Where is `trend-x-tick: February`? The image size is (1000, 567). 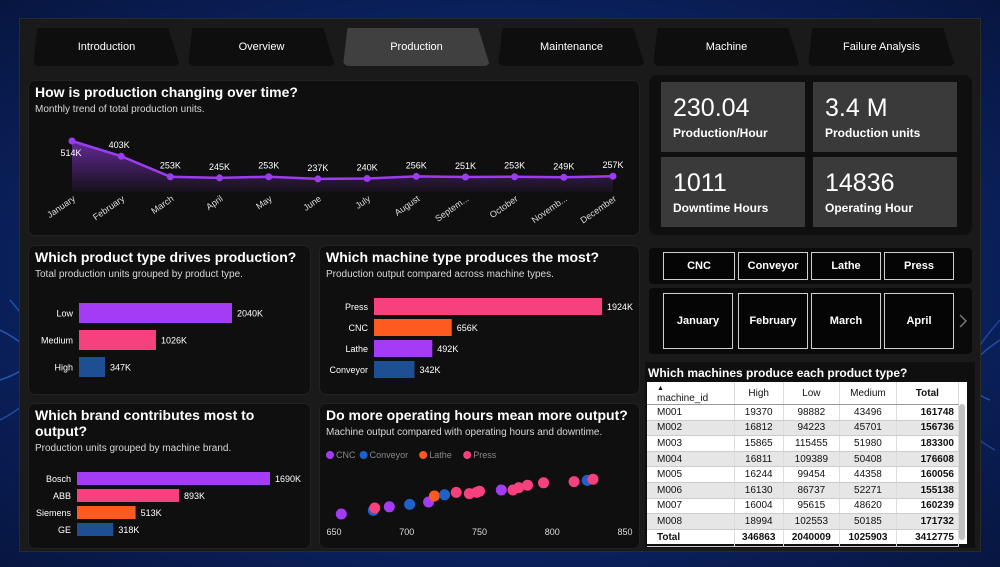 trend-x-tick: February is located at coordinates (109, 207).